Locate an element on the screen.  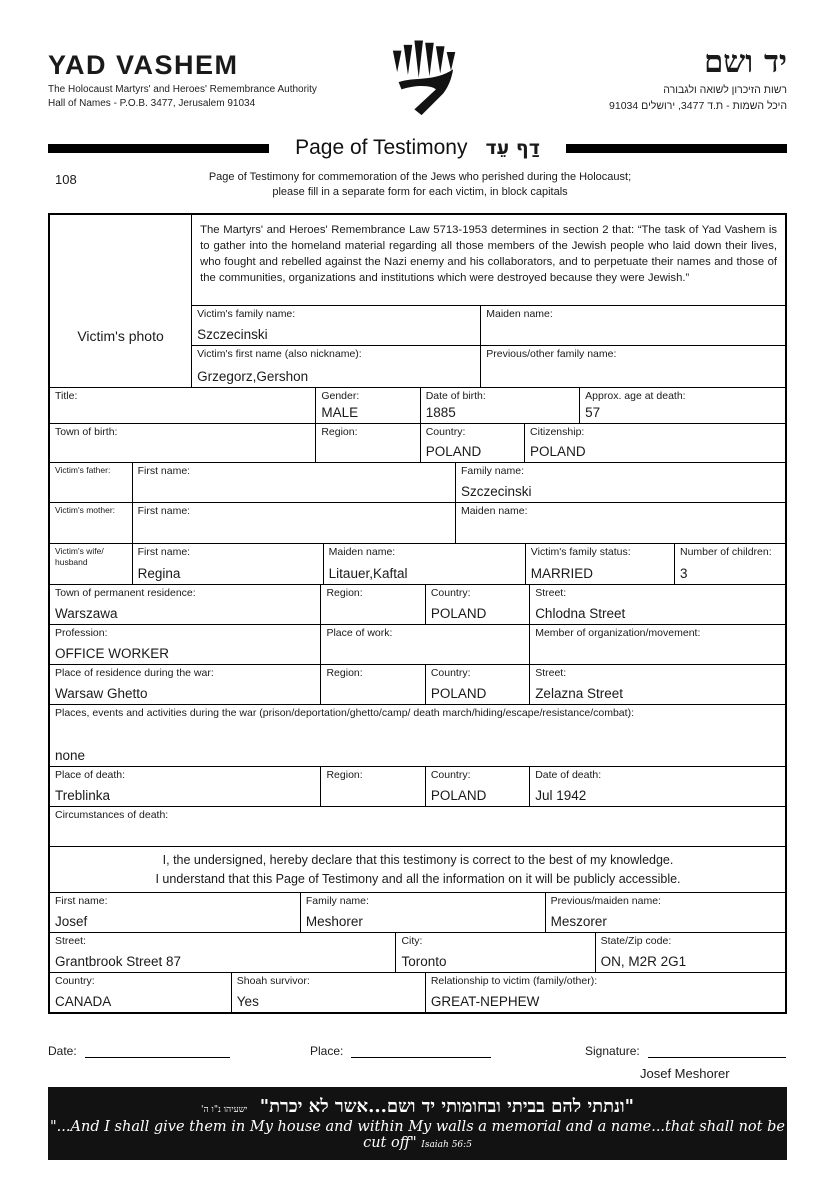
age-at-death-label: Approx. age at death: is located at coordinates (635, 396).